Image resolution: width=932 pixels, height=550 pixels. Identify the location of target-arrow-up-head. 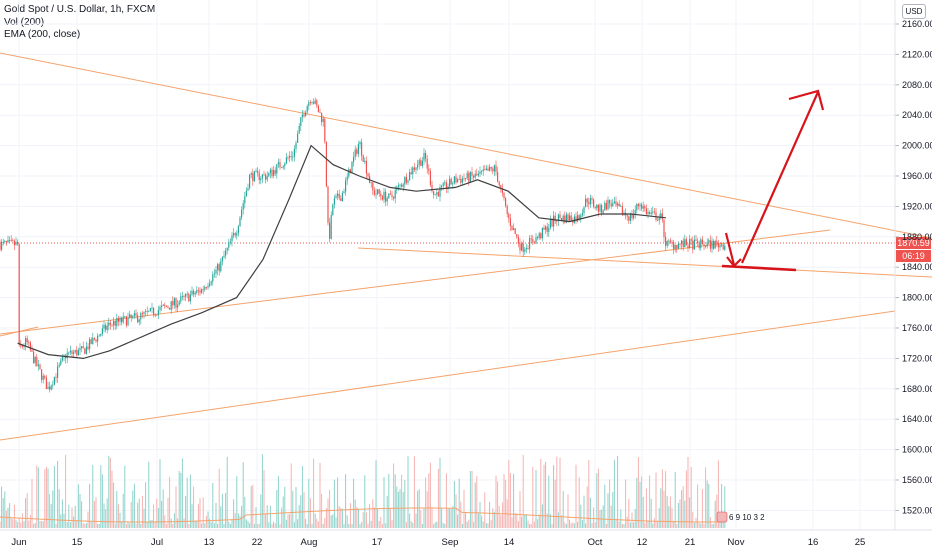
(806, 100).